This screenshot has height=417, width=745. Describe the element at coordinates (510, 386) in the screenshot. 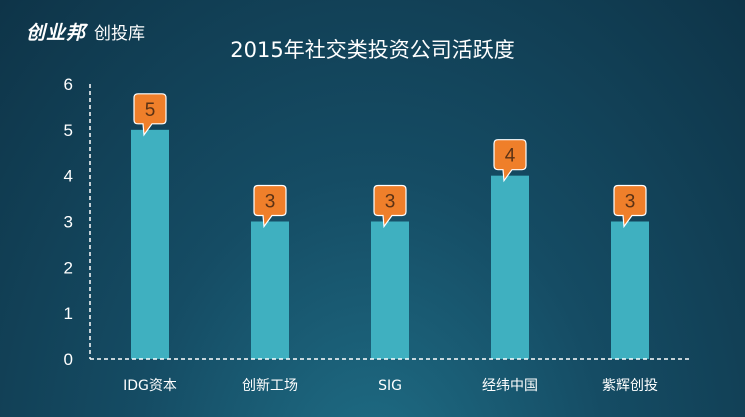

I see `x-tick-label: 经纬中国` at that location.